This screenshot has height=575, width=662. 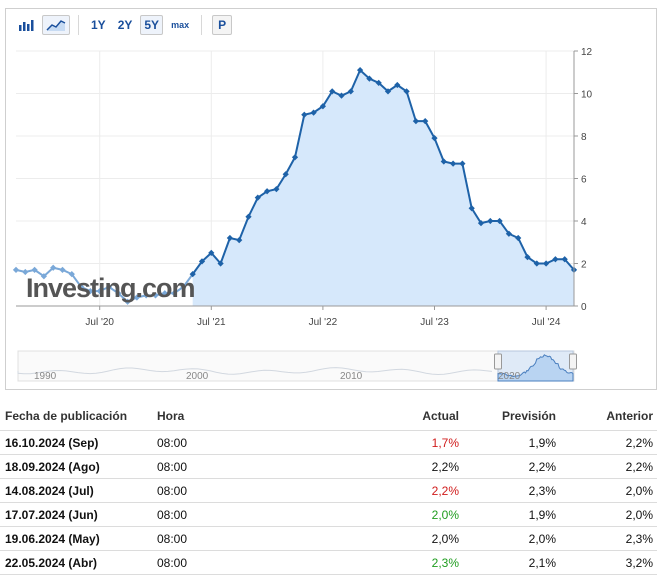 I want to click on range-button-5y: 5Y, so click(x=152, y=25).